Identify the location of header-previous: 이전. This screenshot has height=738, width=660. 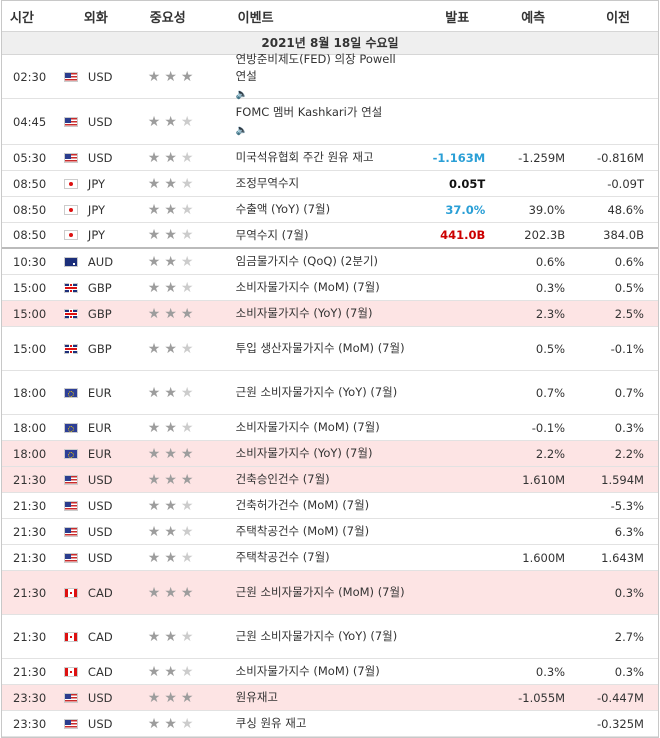
(618, 18).